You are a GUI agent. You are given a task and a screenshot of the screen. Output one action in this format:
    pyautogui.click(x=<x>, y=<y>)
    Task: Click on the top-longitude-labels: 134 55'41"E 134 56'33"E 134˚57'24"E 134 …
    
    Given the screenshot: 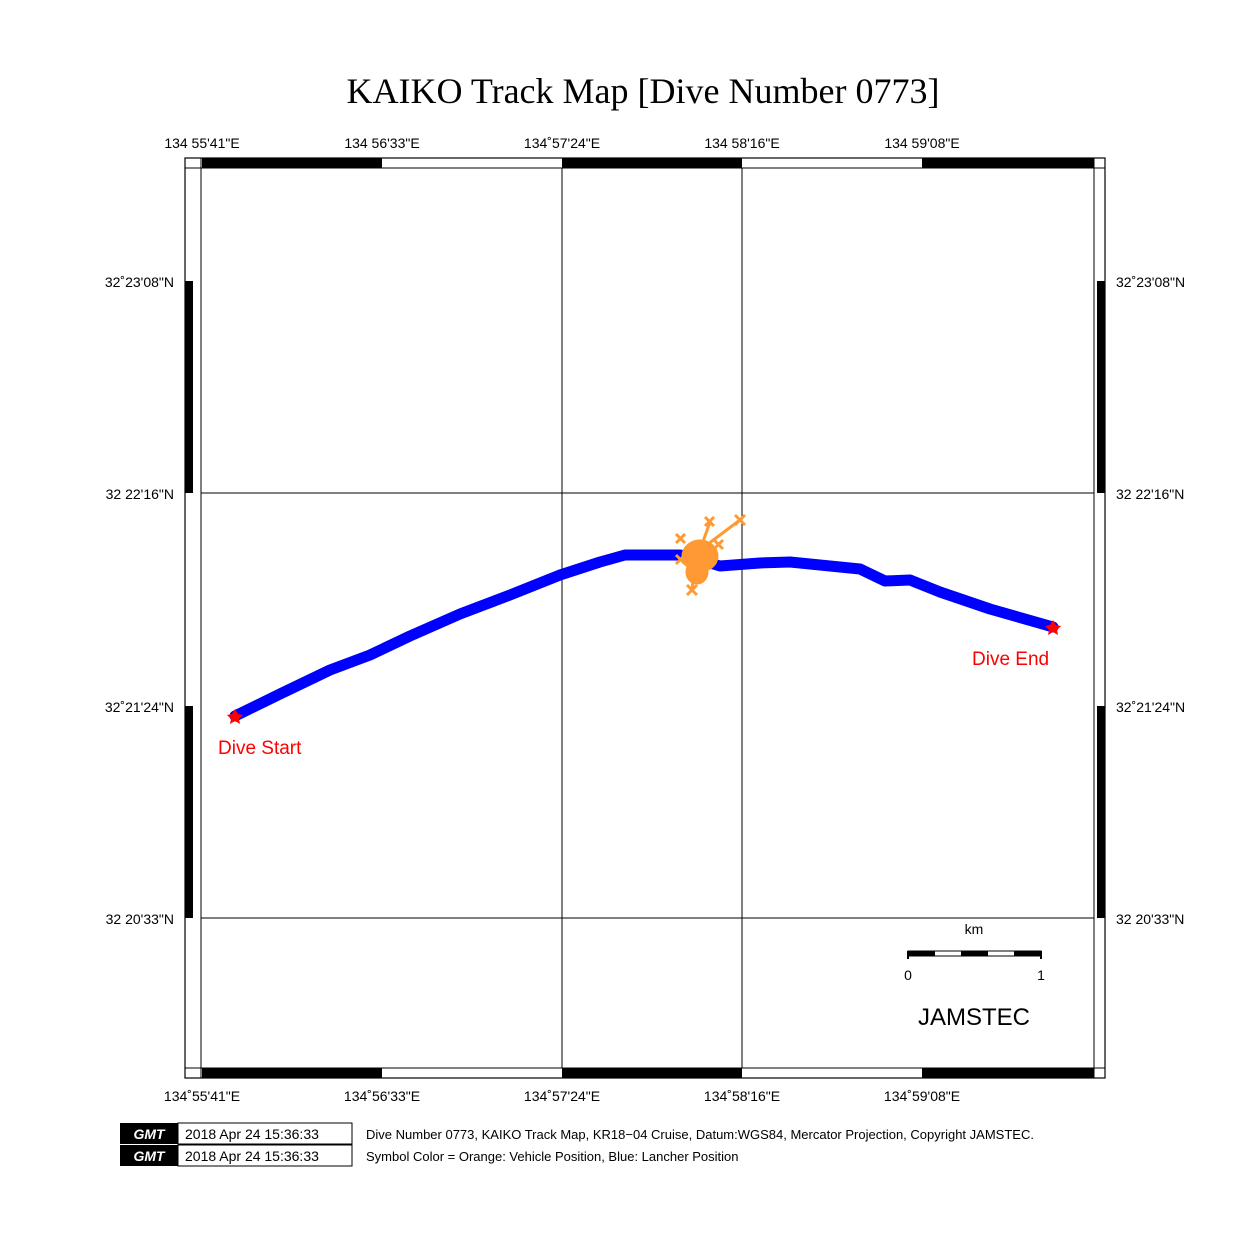 What is the action you would take?
    pyautogui.click(x=561, y=143)
    